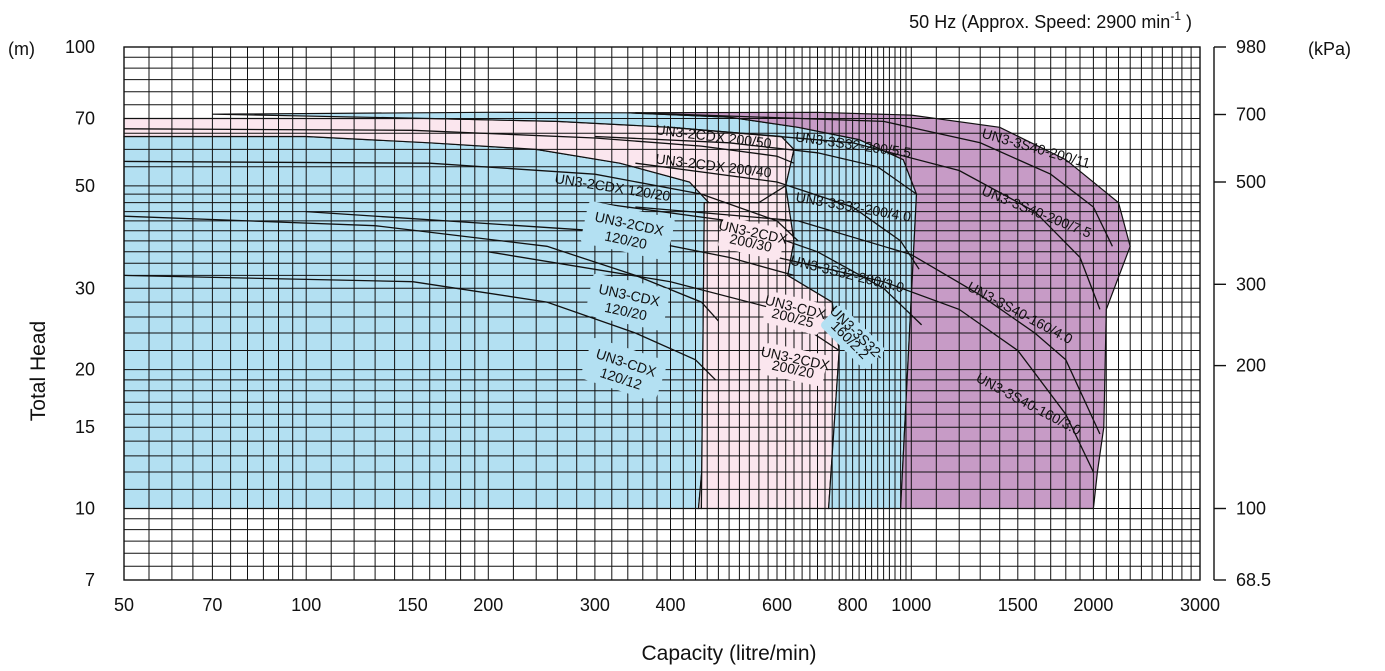  What do you see at coordinates (595, 605) in the screenshot?
I see `x-tick-label: 300` at bounding box center [595, 605].